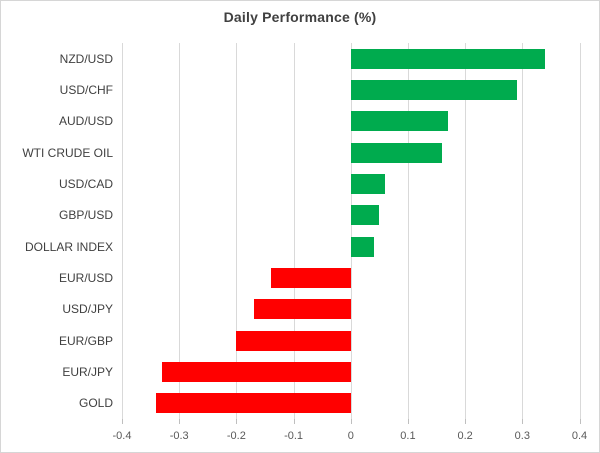 The width and height of the screenshot is (600, 453). What do you see at coordinates (85, 278) in the screenshot?
I see `category-label-eur-usd: EUR/USD` at bounding box center [85, 278].